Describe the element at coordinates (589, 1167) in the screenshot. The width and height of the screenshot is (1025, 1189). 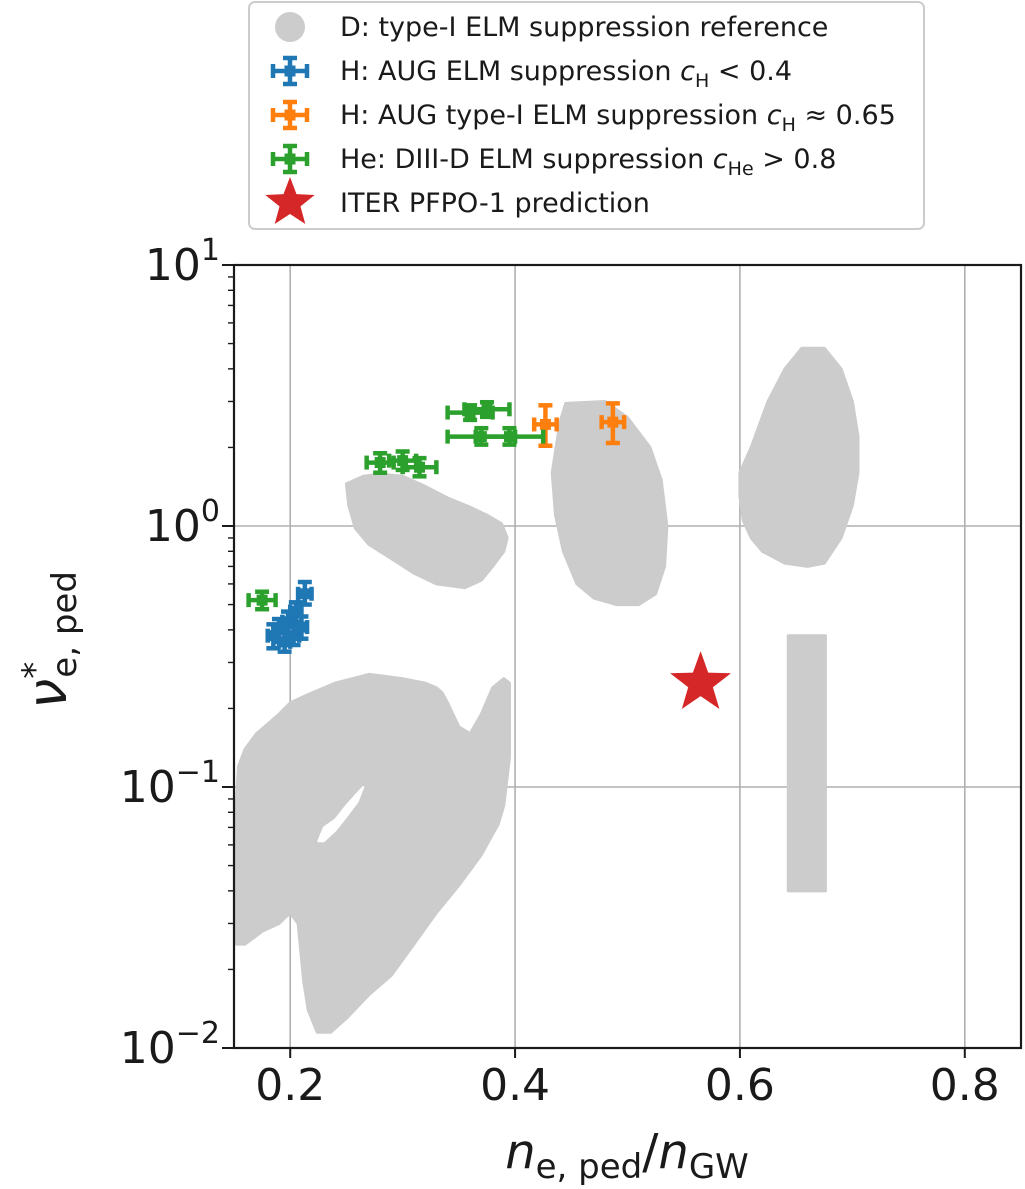
I see `x-label-sub: e, ped` at that location.